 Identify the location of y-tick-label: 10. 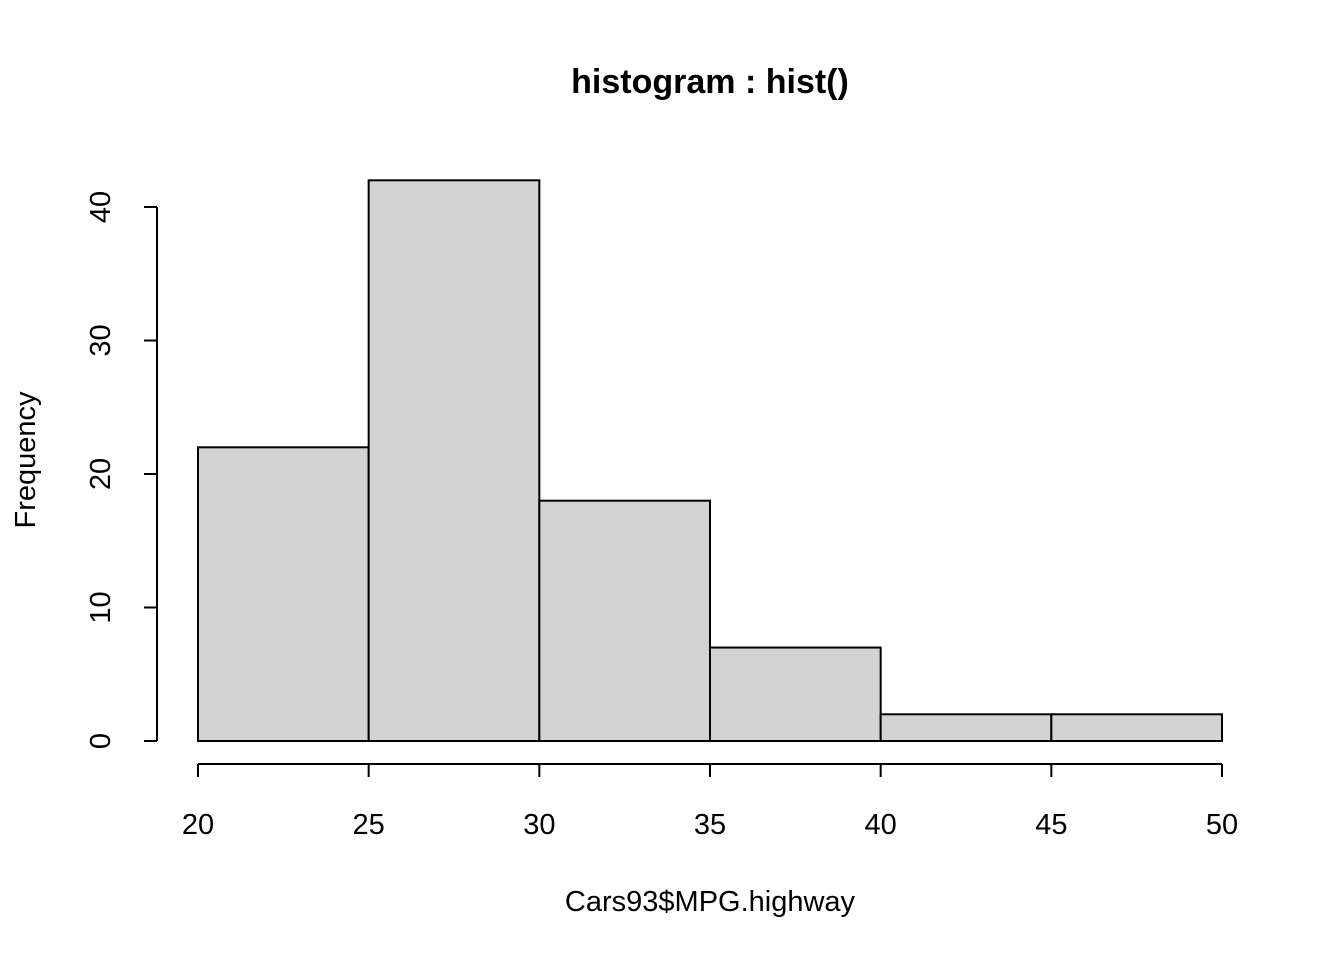
(101, 607).